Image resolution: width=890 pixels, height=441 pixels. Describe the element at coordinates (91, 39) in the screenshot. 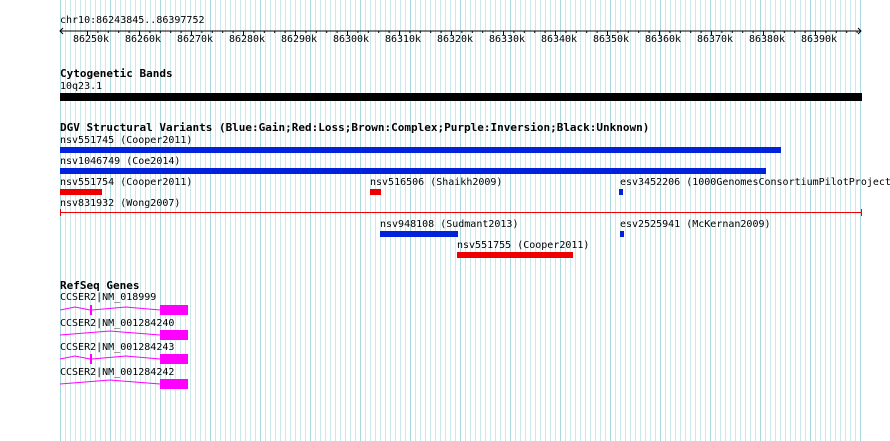

I see `ruler-tick-label: 86250k` at that location.